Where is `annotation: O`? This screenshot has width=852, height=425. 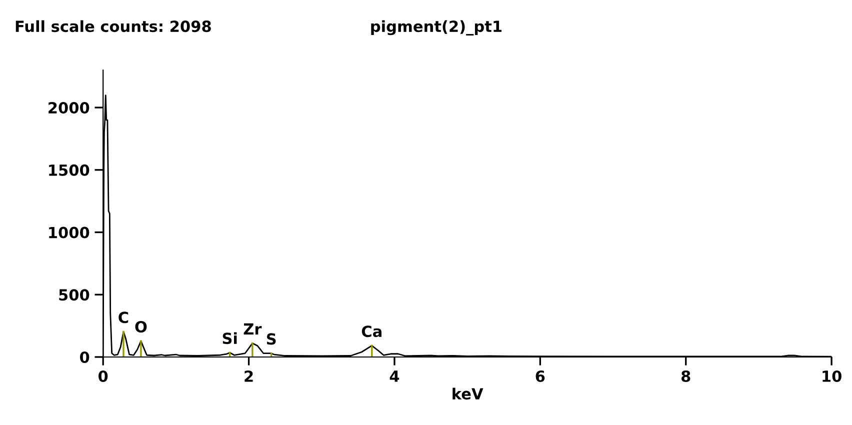
annotation: O is located at coordinates (141, 326).